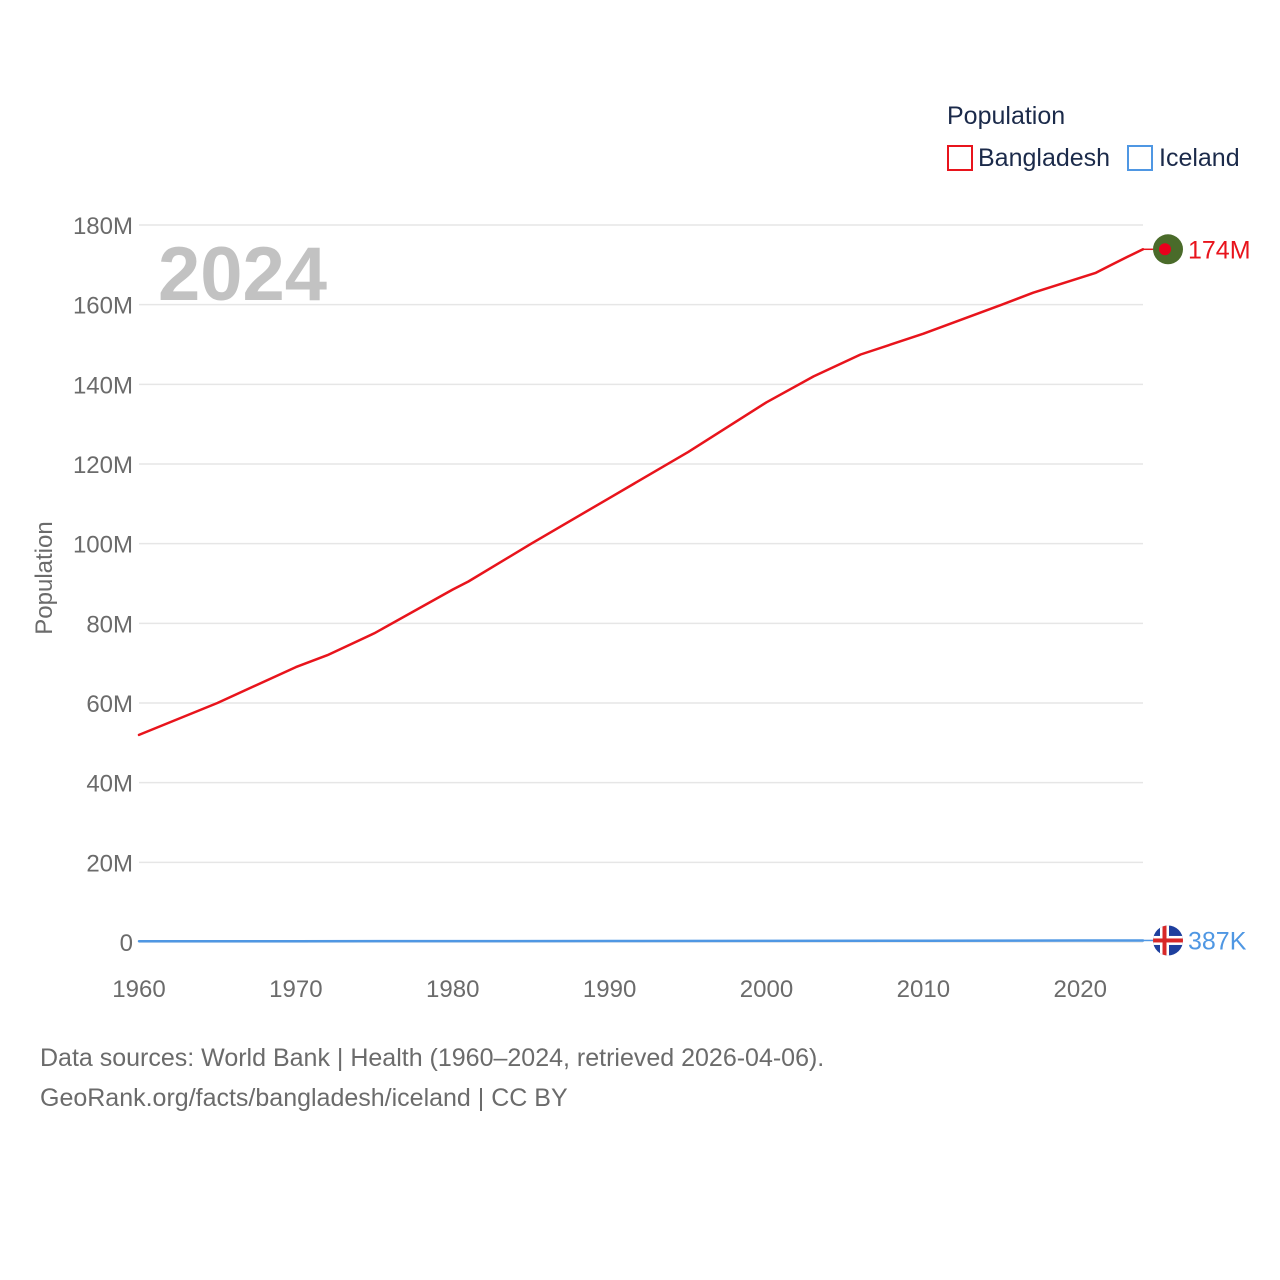 The image size is (1280, 1280). I want to click on y-tick-label: 160M, so click(103, 306).